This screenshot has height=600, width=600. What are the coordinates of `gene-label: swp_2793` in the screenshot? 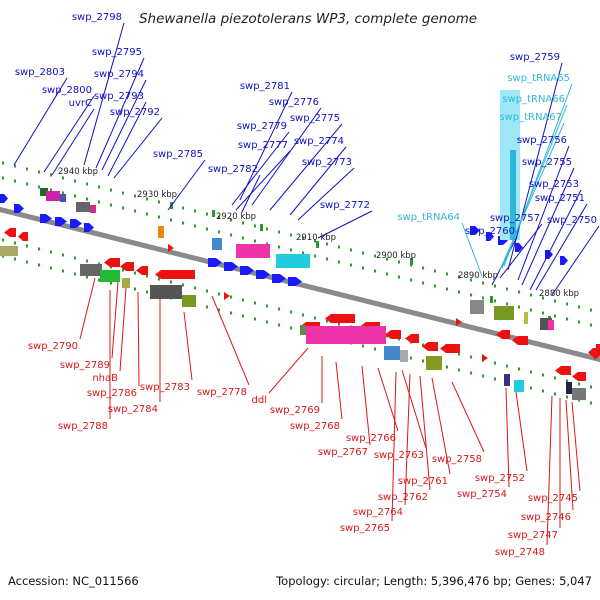 It's located at (119, 96).